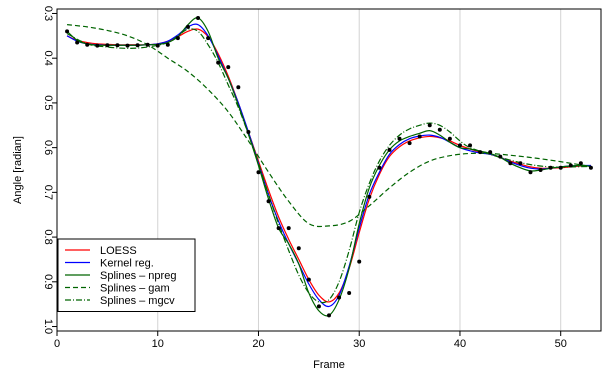 The height and width of the screenshot is (372, 605). Describe the element at coordinates (127, 264) in the screenshot. I see `legend-label: Kernel reg.` at that location.